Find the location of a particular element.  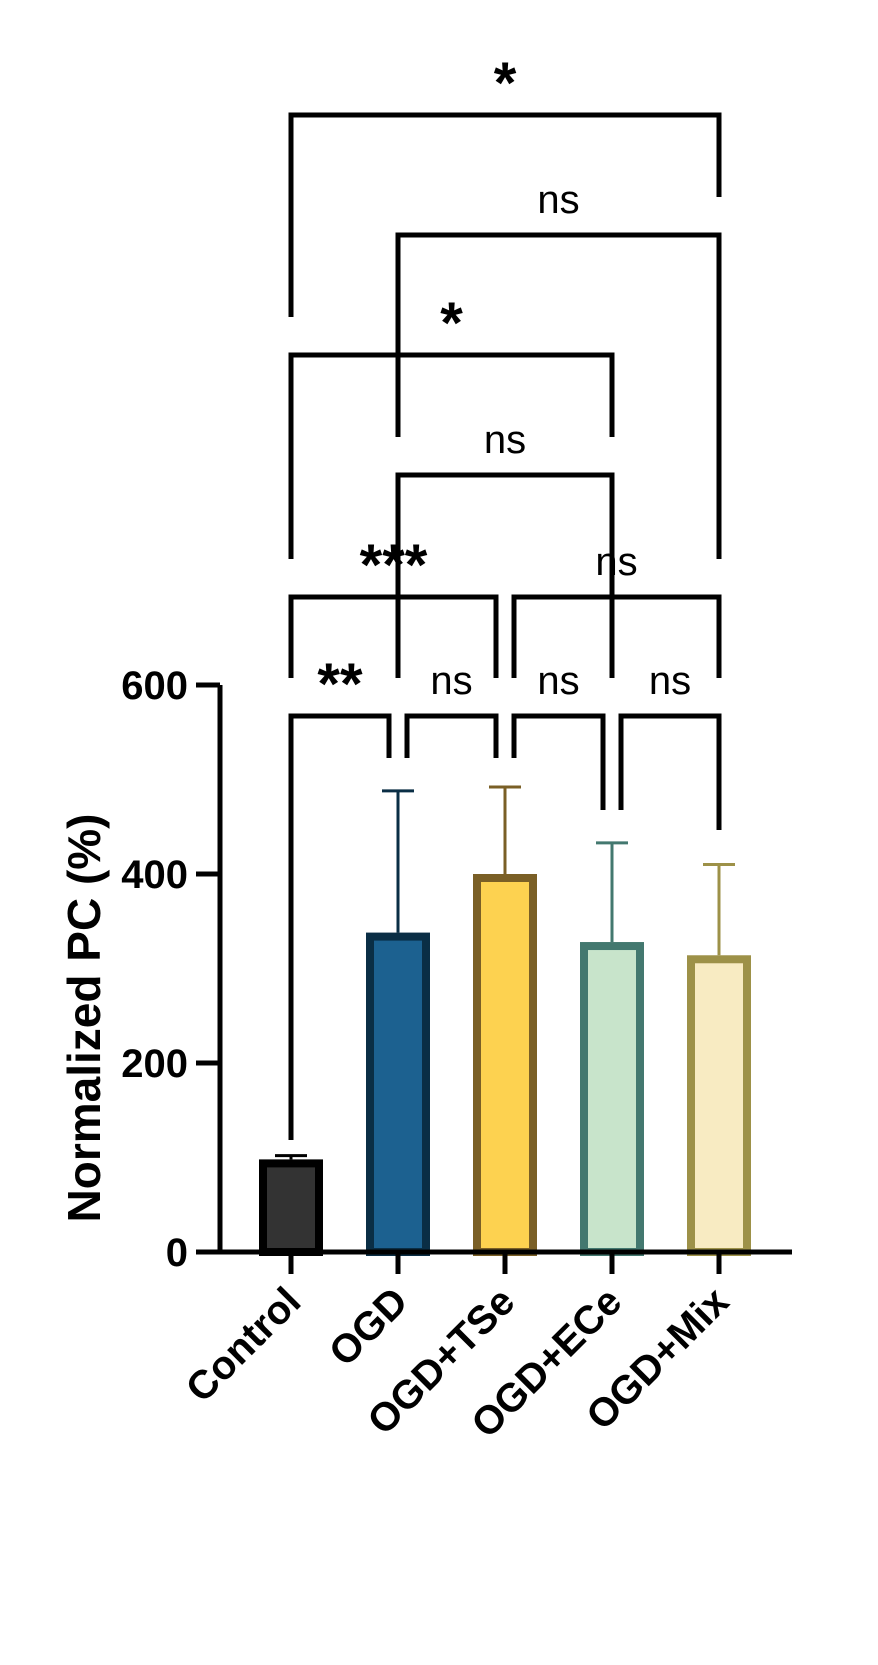

x-tick-label-control: Control is located at coordinates (244, 1345).